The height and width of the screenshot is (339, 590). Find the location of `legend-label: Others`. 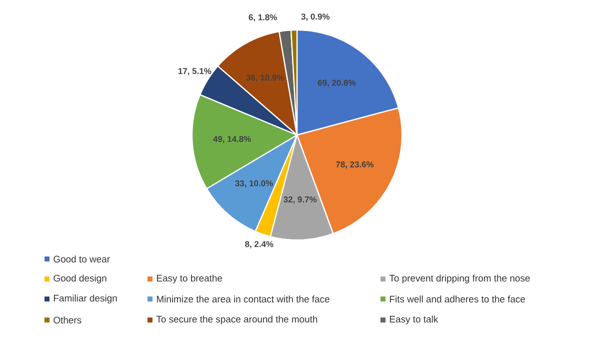

legend-label: Others is located at coordinates (68, 320).